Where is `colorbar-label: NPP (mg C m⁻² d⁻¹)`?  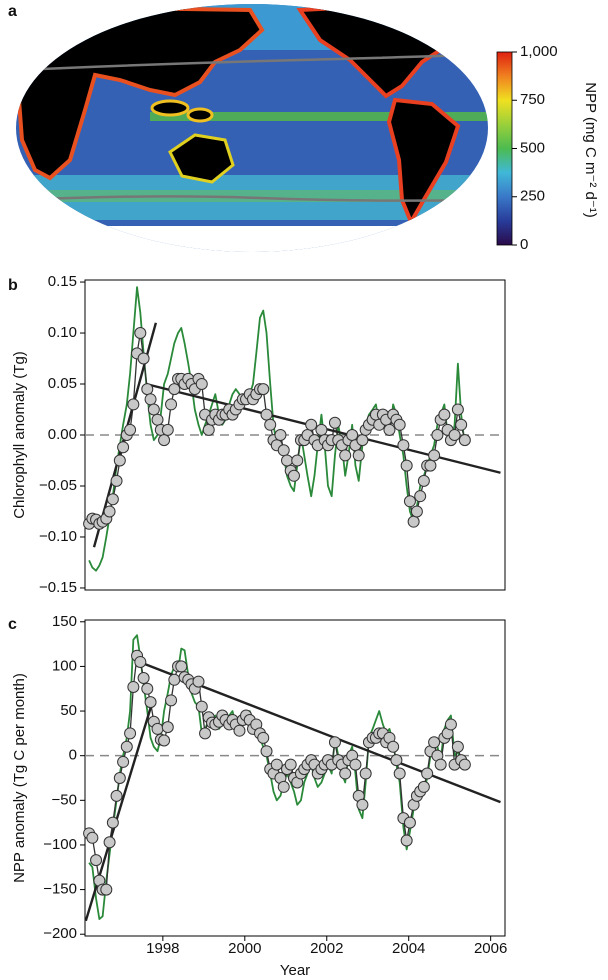
colorbar-label: NPP (mg C m⁻² d⁻¹) is located at coordinates (590, 150).